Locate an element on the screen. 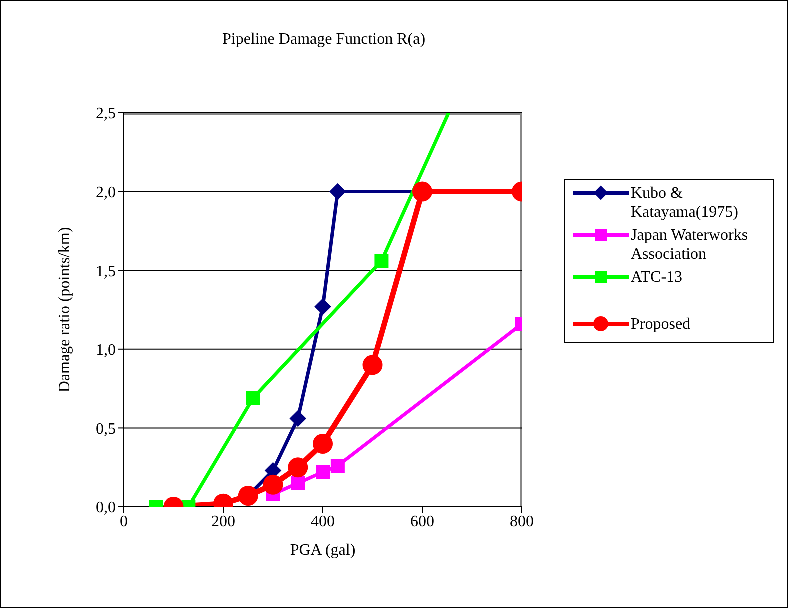  x-axis-title: PGA (gal) is located at coordinates (323, 550).